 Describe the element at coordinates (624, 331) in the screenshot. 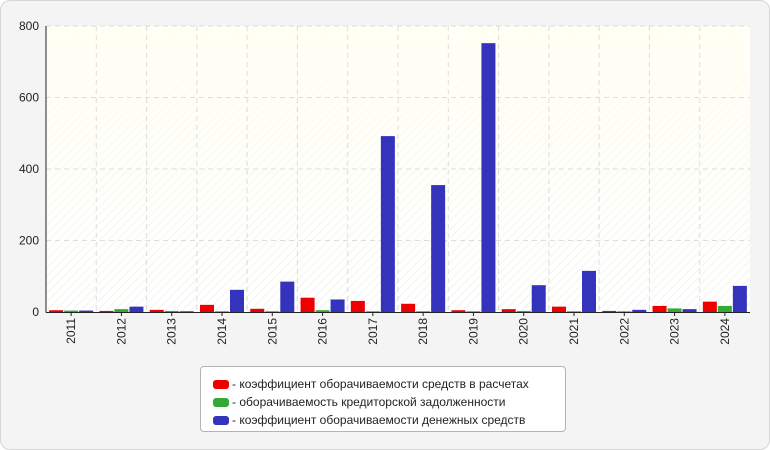

I see `x-tick-label: 2022` at that location.